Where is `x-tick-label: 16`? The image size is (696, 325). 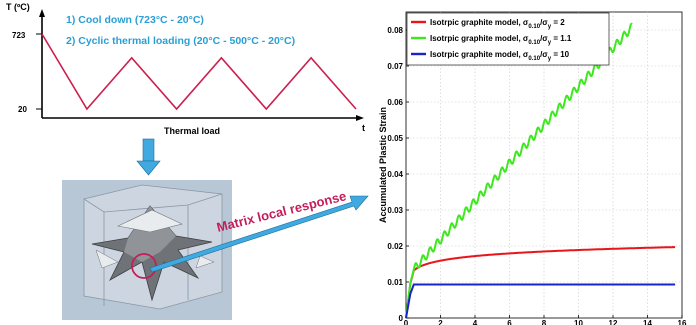
x-tick-label: 16 is located at coordinates (682, 322).